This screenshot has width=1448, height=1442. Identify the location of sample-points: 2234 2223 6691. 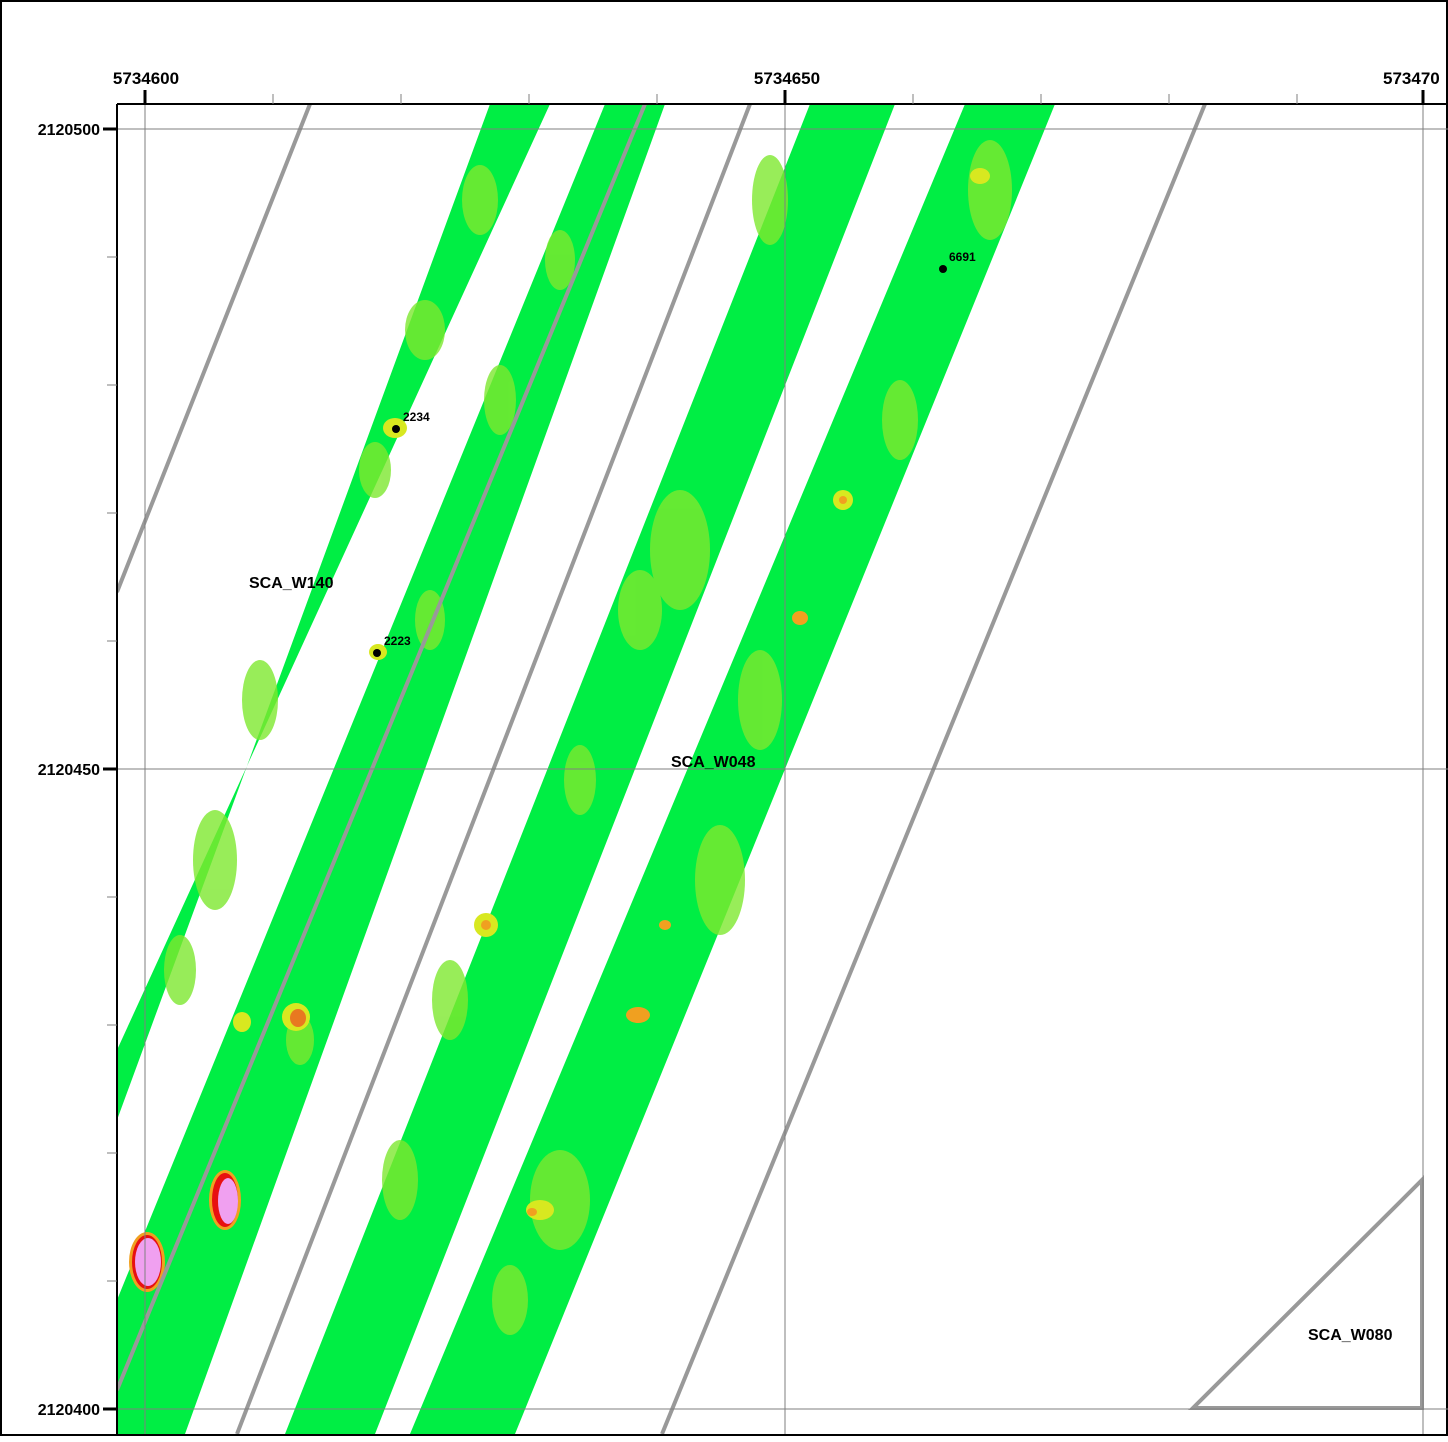
(674, 453).